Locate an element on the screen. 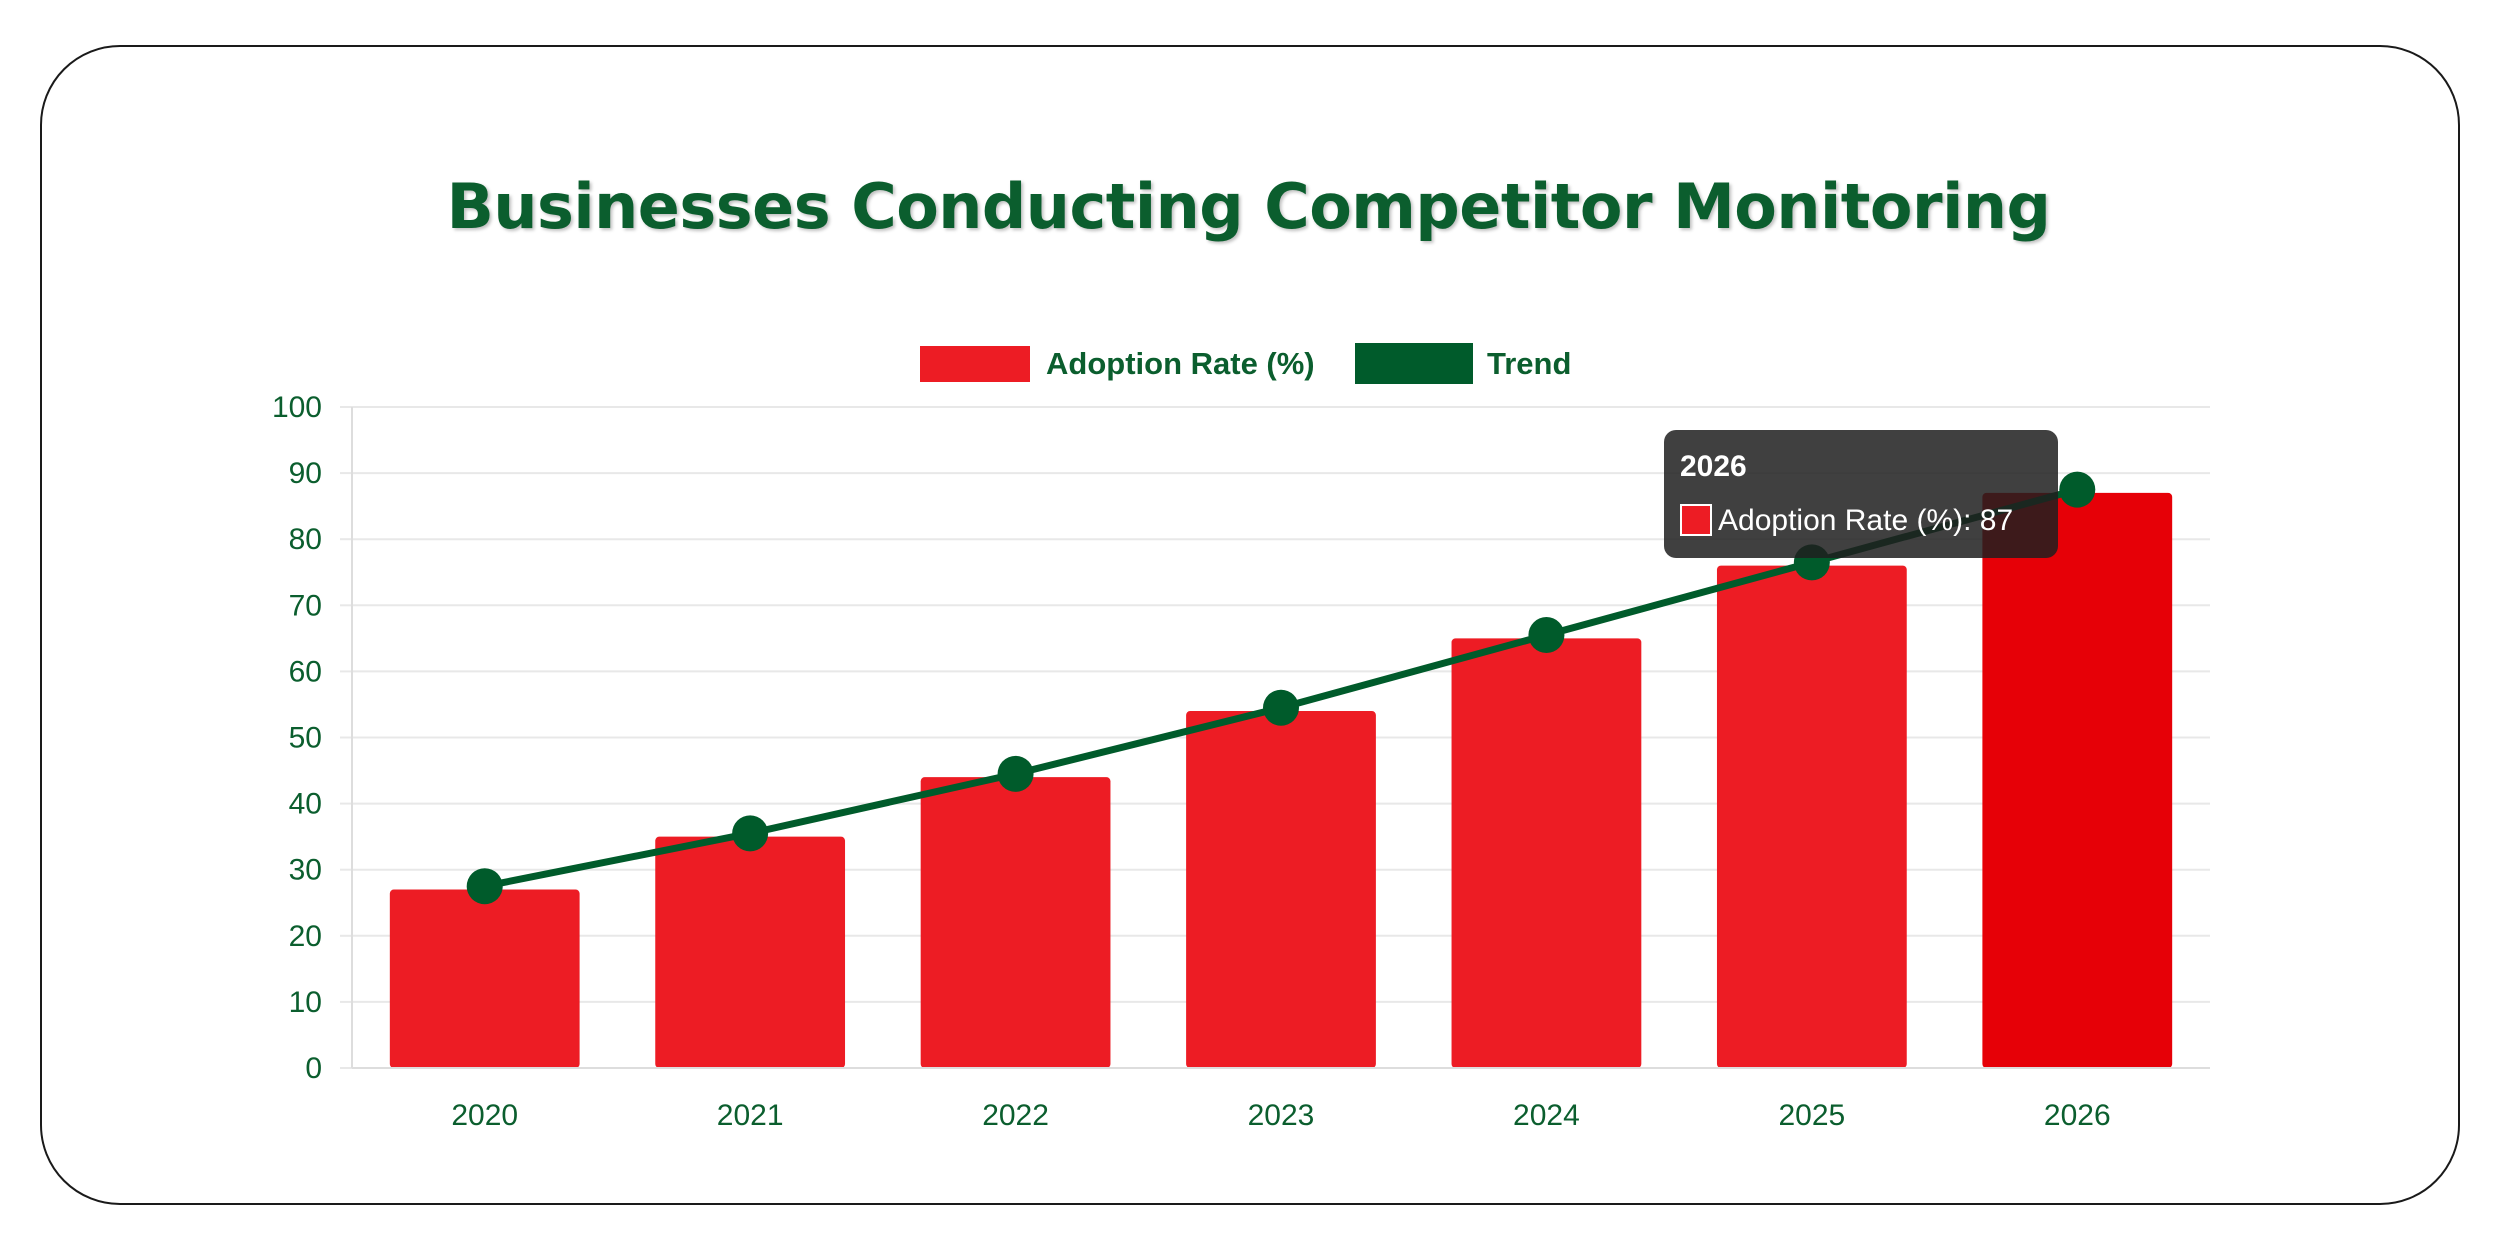  legend: Adoption Rate (%) Trend is located at coordinates (1245, 363).